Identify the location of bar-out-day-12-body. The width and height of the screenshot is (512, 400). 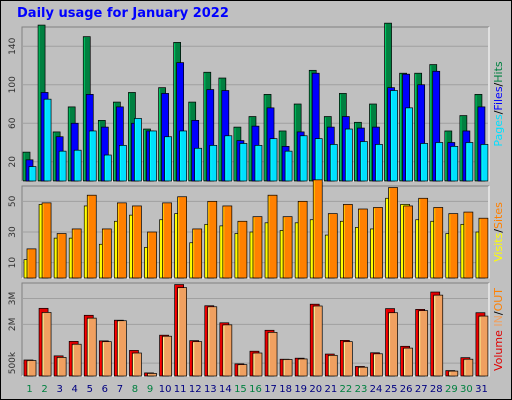
(197, 359).